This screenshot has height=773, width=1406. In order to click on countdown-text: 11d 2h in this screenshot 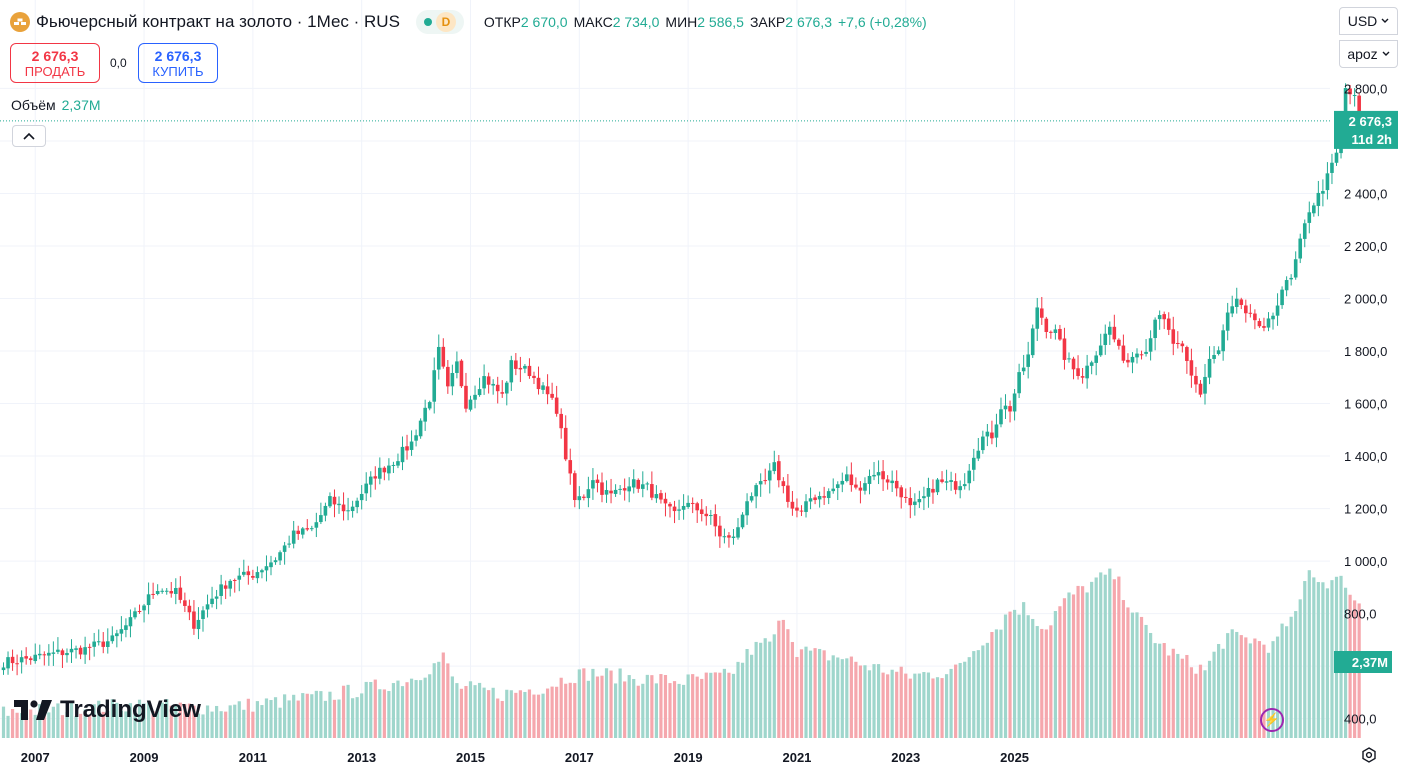, I will do `click(1372, 139)`.